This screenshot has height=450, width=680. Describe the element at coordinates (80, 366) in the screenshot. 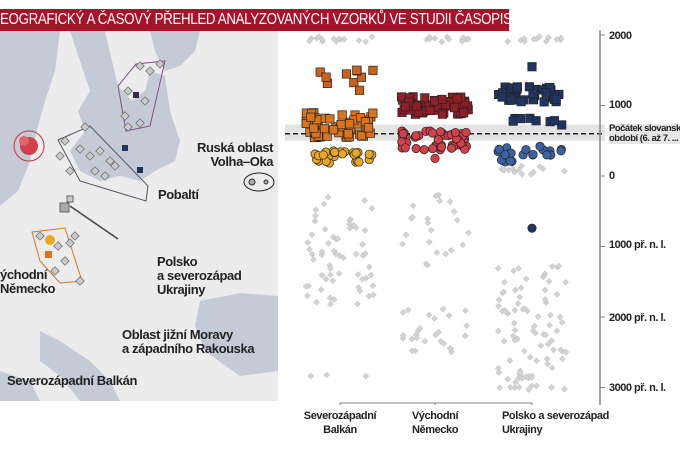

I see `adriatic-sea` at that location.